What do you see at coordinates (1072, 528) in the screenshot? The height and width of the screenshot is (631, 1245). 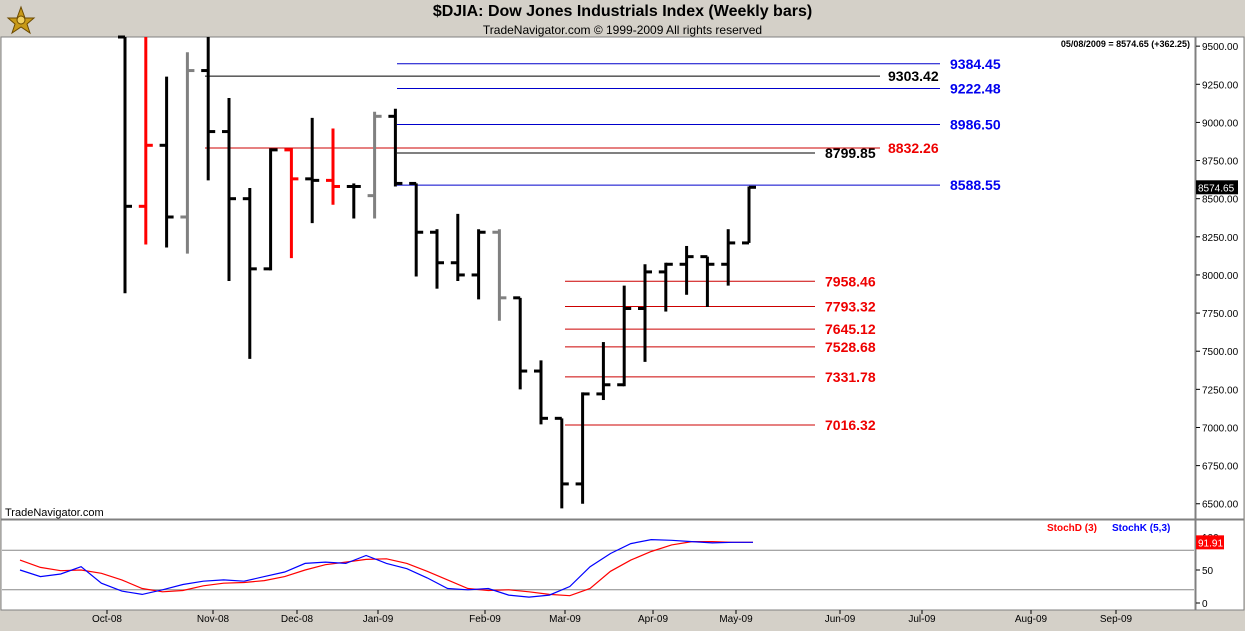 I see `legend-stochd: StochD (3)` at bounding box center [1072, 528].